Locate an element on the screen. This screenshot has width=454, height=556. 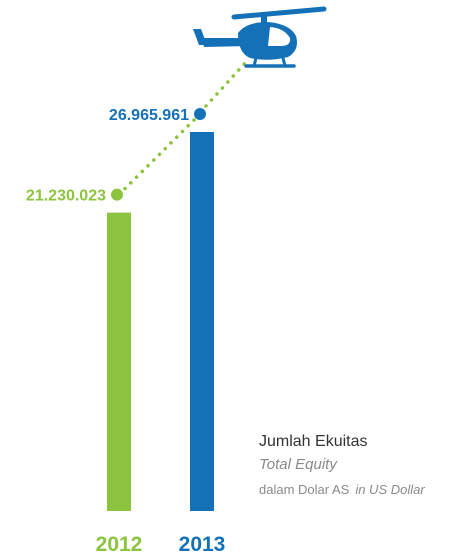
legend-unit-id: dalam Dolar AS is located at coordinates (304, 489).